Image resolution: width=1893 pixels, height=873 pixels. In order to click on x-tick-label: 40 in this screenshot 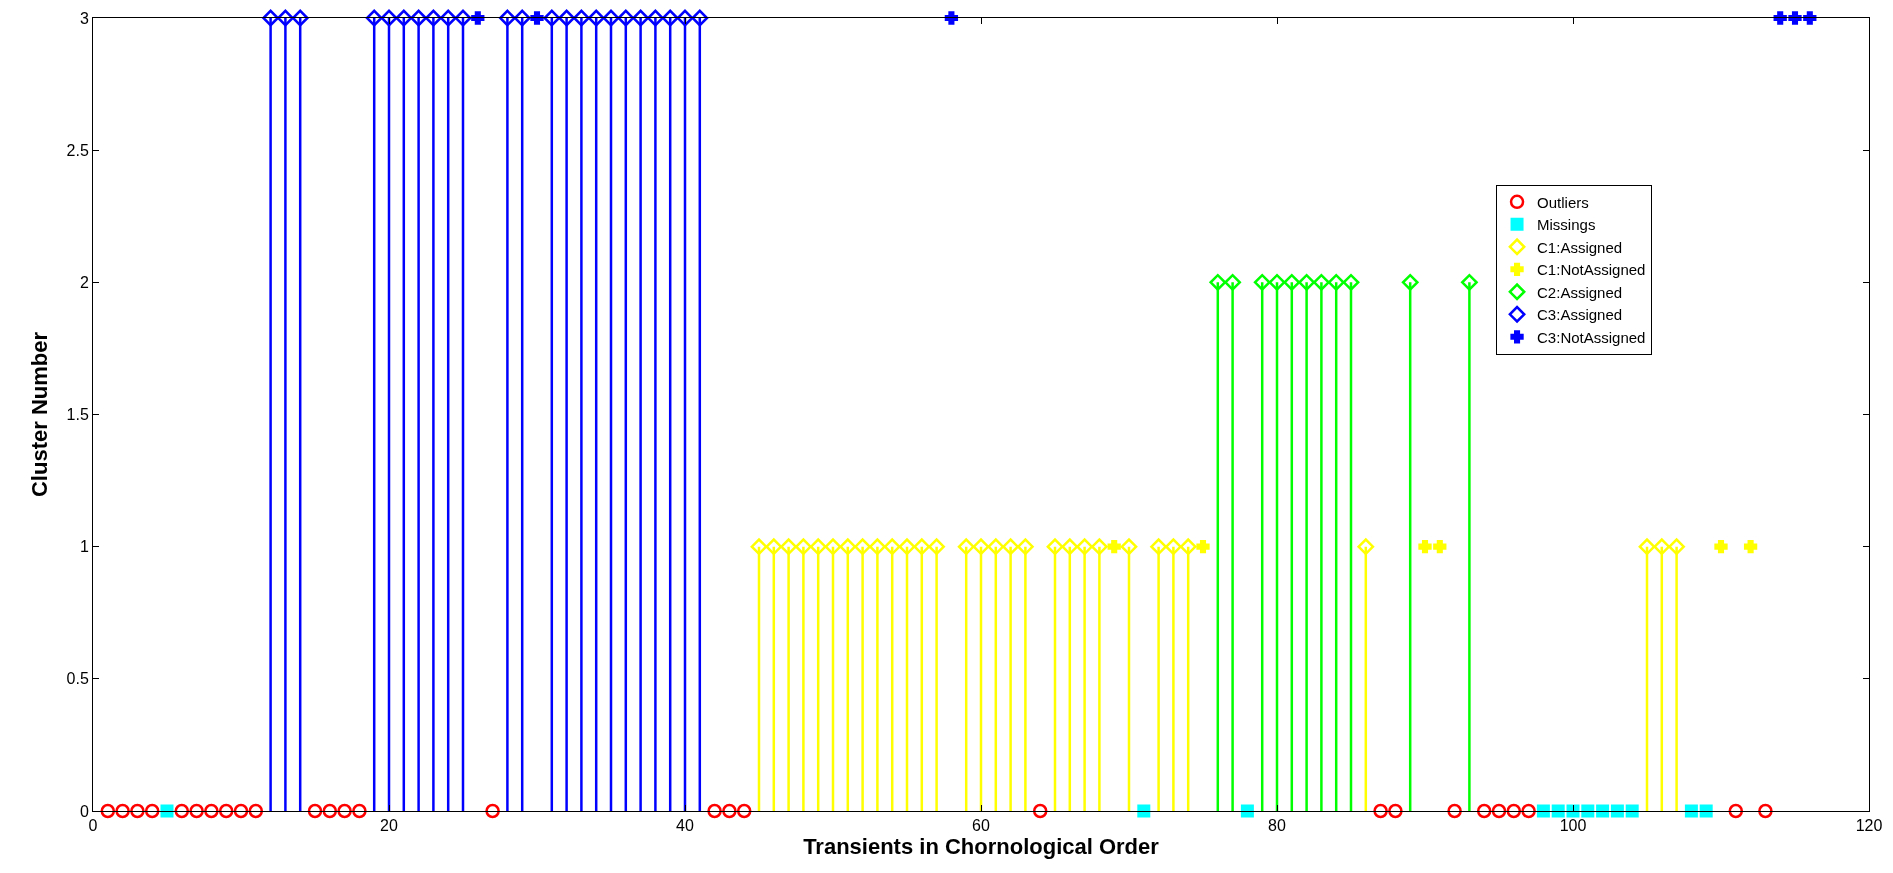, I will do `click(685, 826)`.